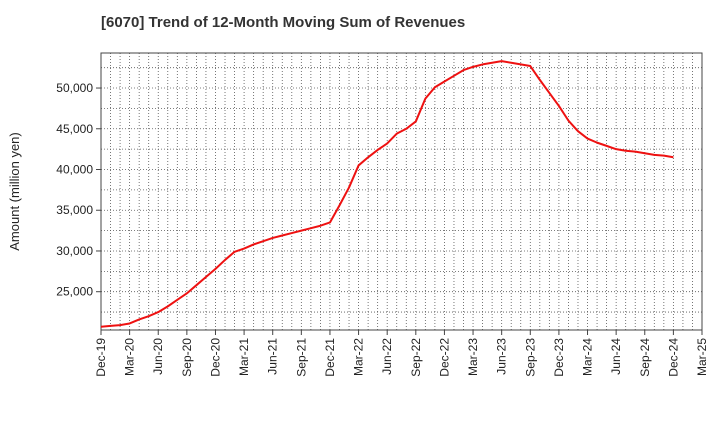  Describe the element at coordinates (273, 356) in the screenshot. I see `x-tick-label: Jun-21` at that location.